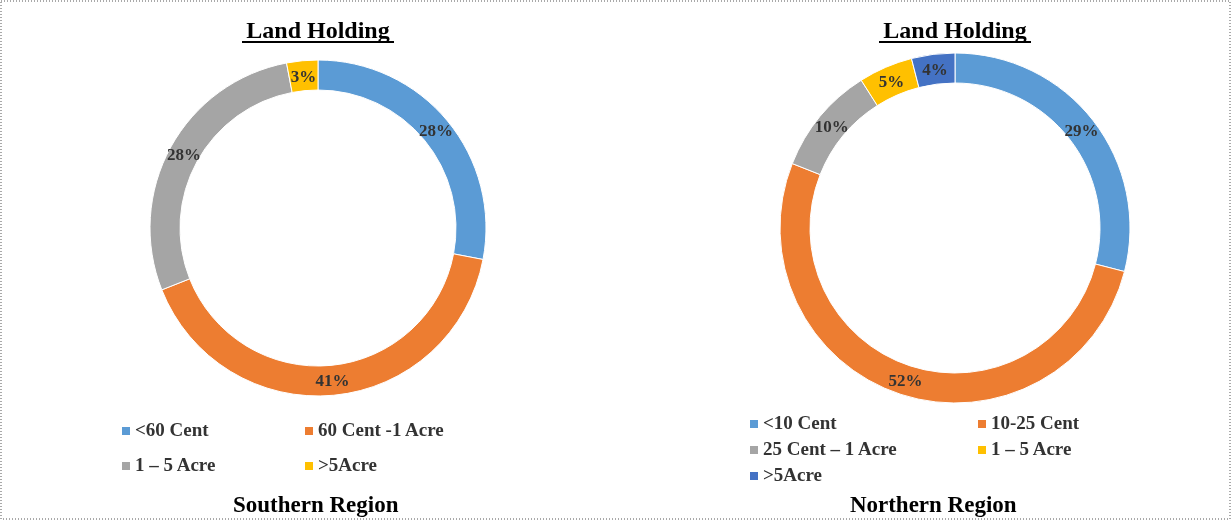 The width and height of the screenshot is (1231, 520). I want to click on text: Southern Region, so click(316, 504).